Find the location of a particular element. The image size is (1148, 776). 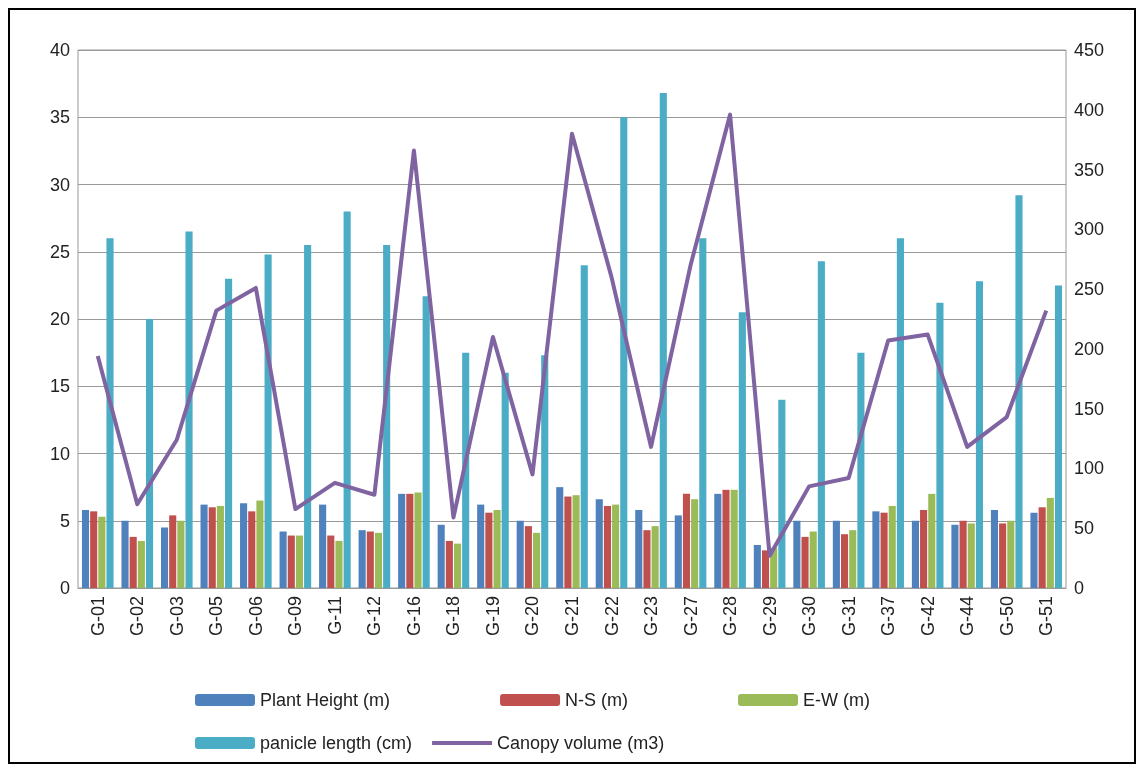

y-tick-label: 40 is located at coordinates (59, 50).